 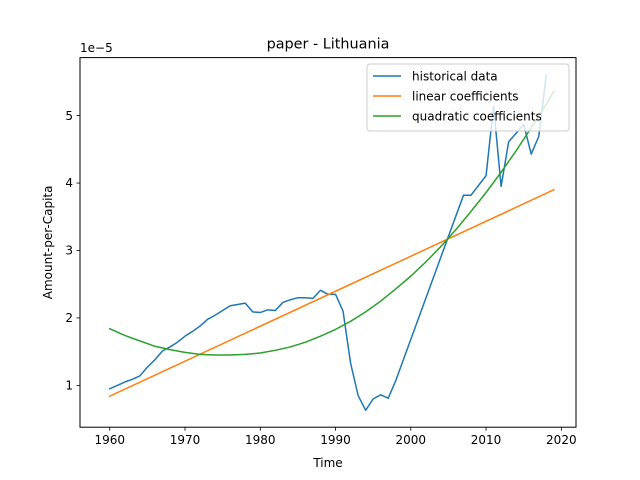 I want to click on y-axis: 1 2 3 4 5, so click(x=72, y=251).